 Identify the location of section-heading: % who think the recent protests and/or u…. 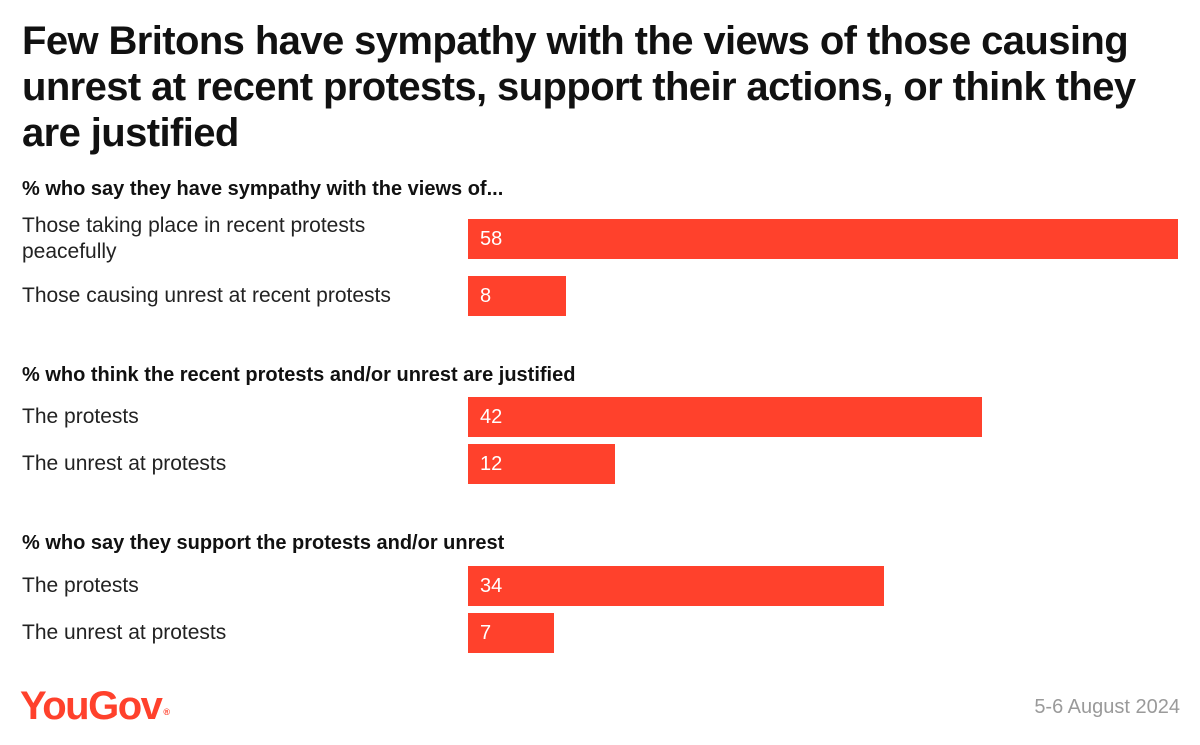
(299, 375).